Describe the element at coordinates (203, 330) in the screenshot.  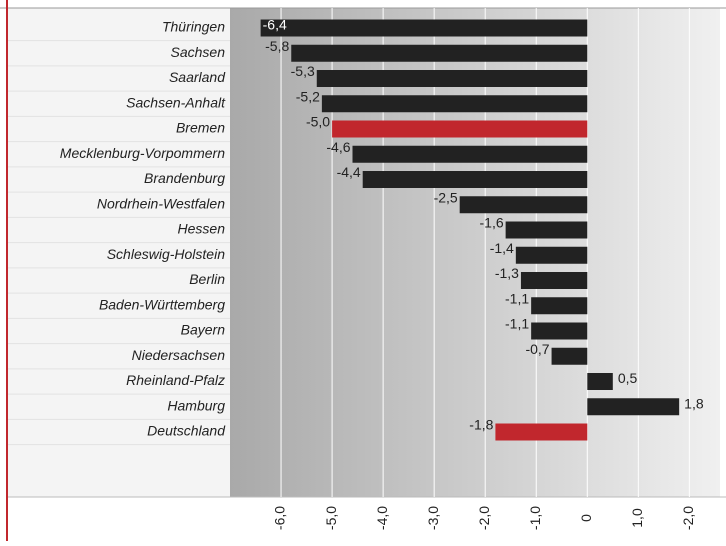
I see `category-label: Bayern` at that location.